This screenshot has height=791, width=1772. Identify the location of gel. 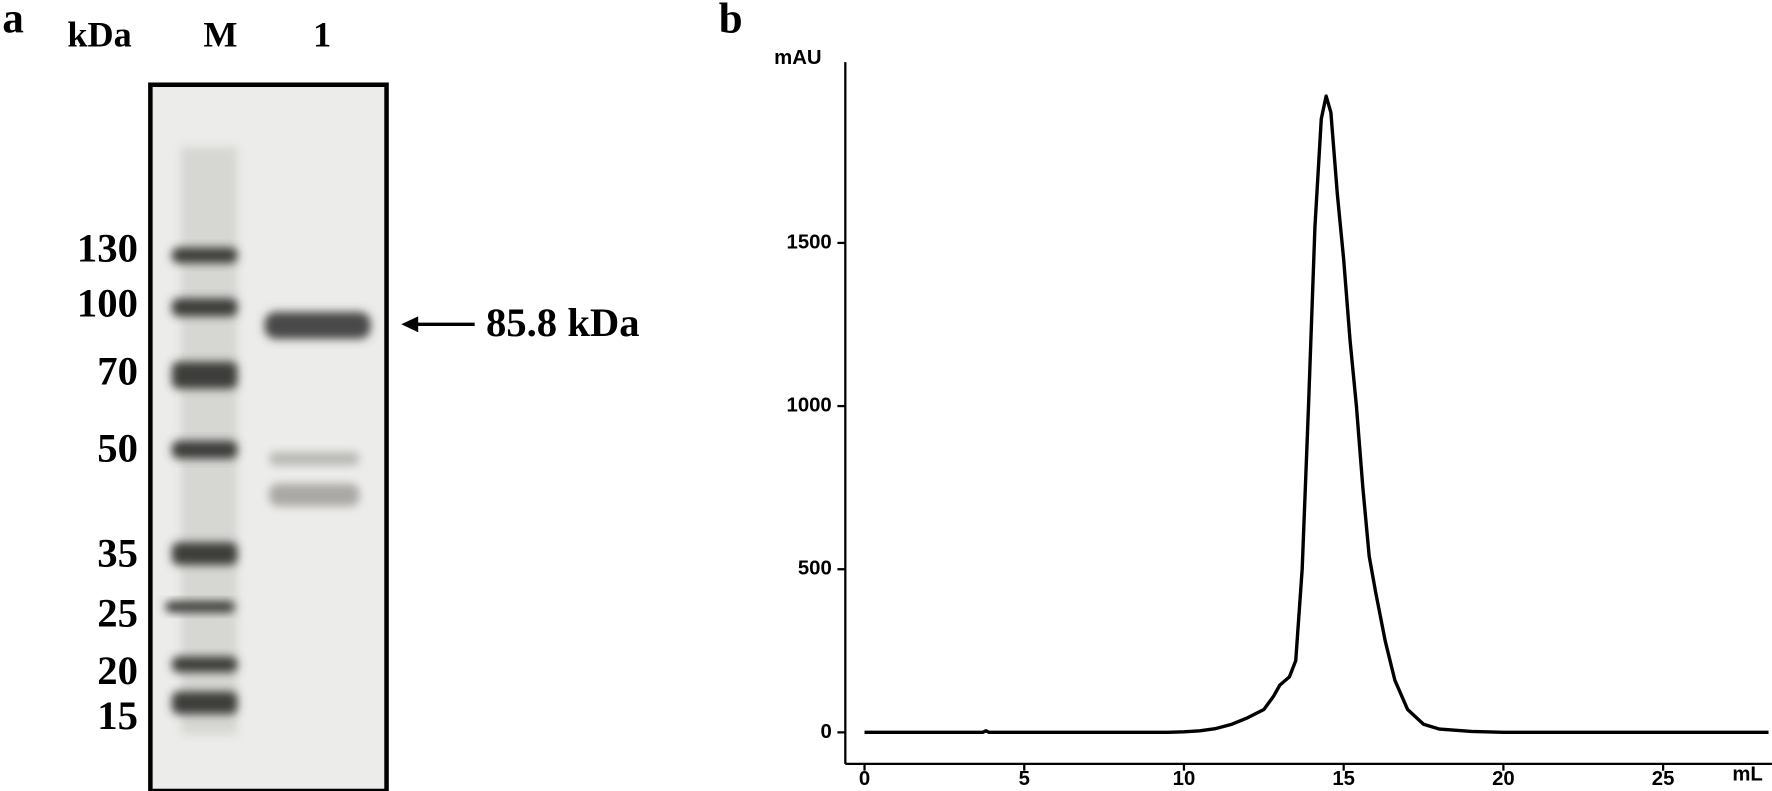
(268, 436).